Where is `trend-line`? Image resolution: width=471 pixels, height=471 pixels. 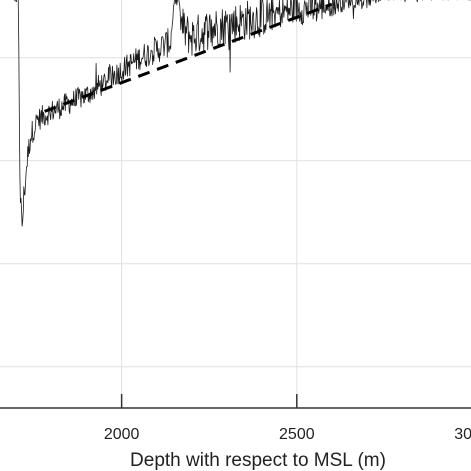 trend-line is located at coordinates (188, 57).